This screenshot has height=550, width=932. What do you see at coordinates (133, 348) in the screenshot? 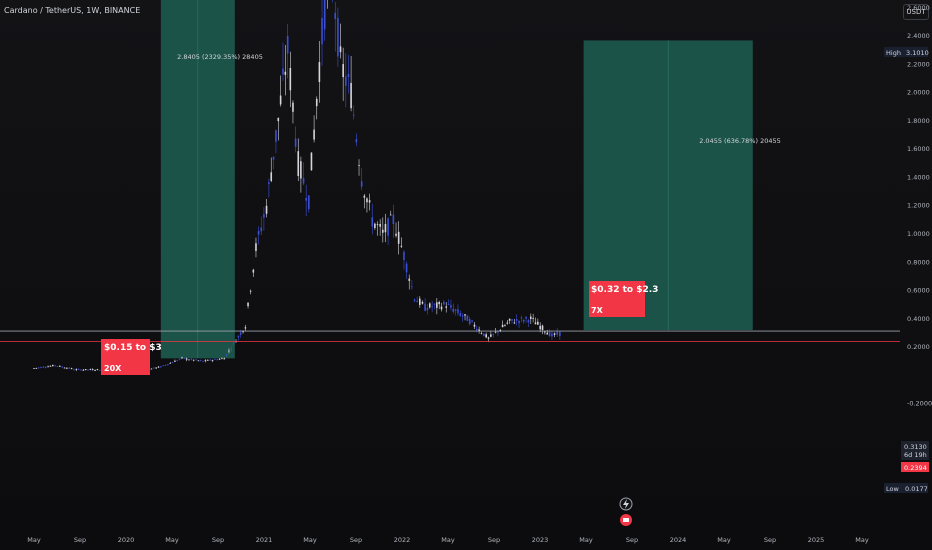
I see `note1-line1: $0.15 to $3` at bounding box center [133, 348].